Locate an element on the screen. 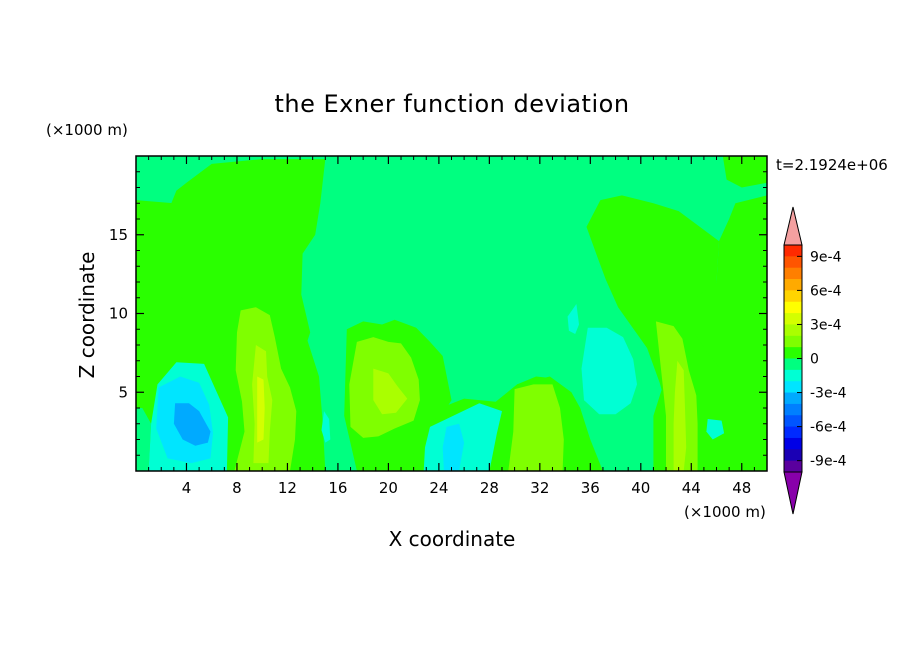  x-tick-label: 8 is located at coordinates (237, 488).